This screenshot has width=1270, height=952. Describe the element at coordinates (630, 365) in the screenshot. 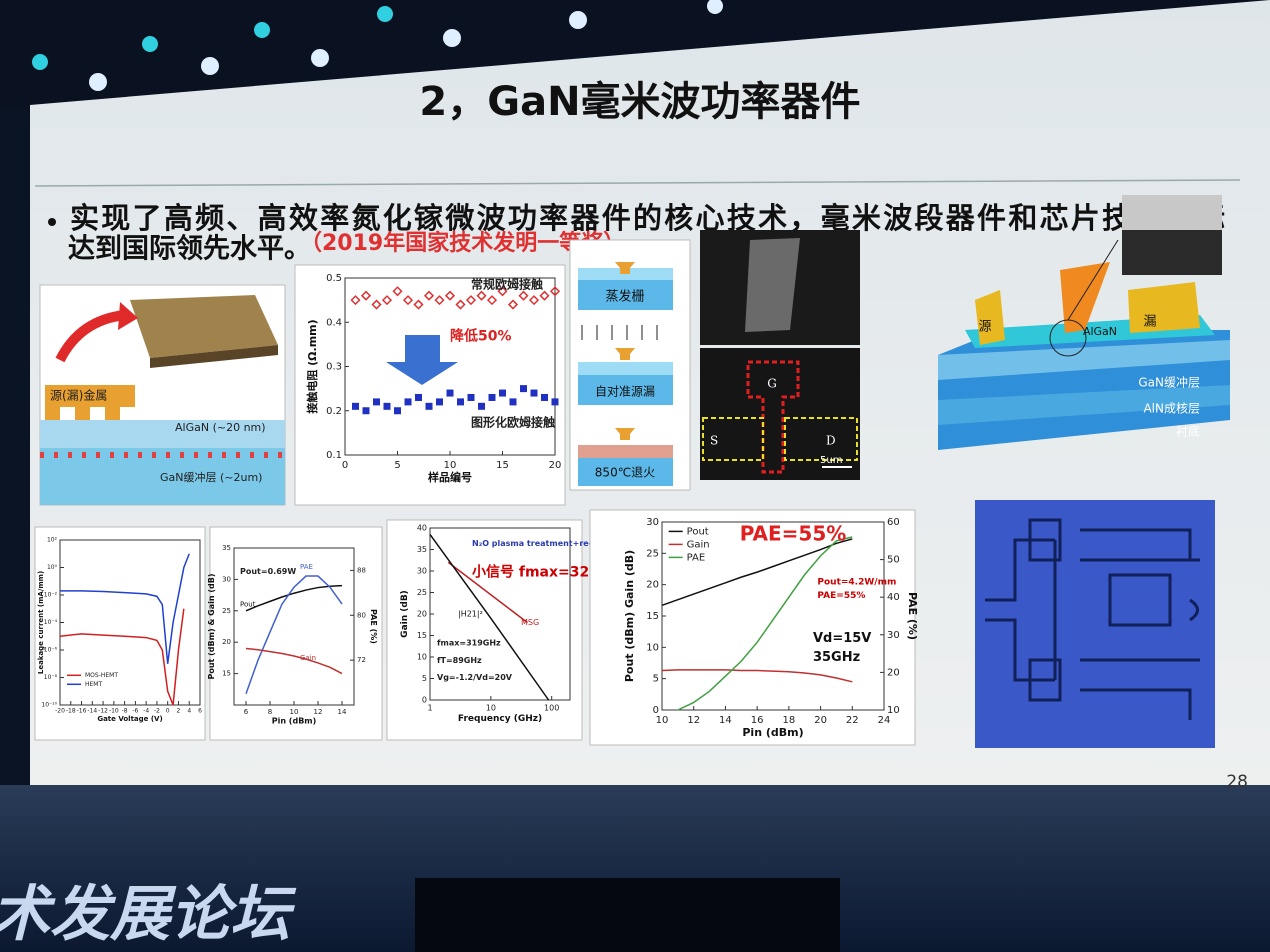

I see `process-figure: 蒸发栅 自对准源漏 850℃退火` at that location.